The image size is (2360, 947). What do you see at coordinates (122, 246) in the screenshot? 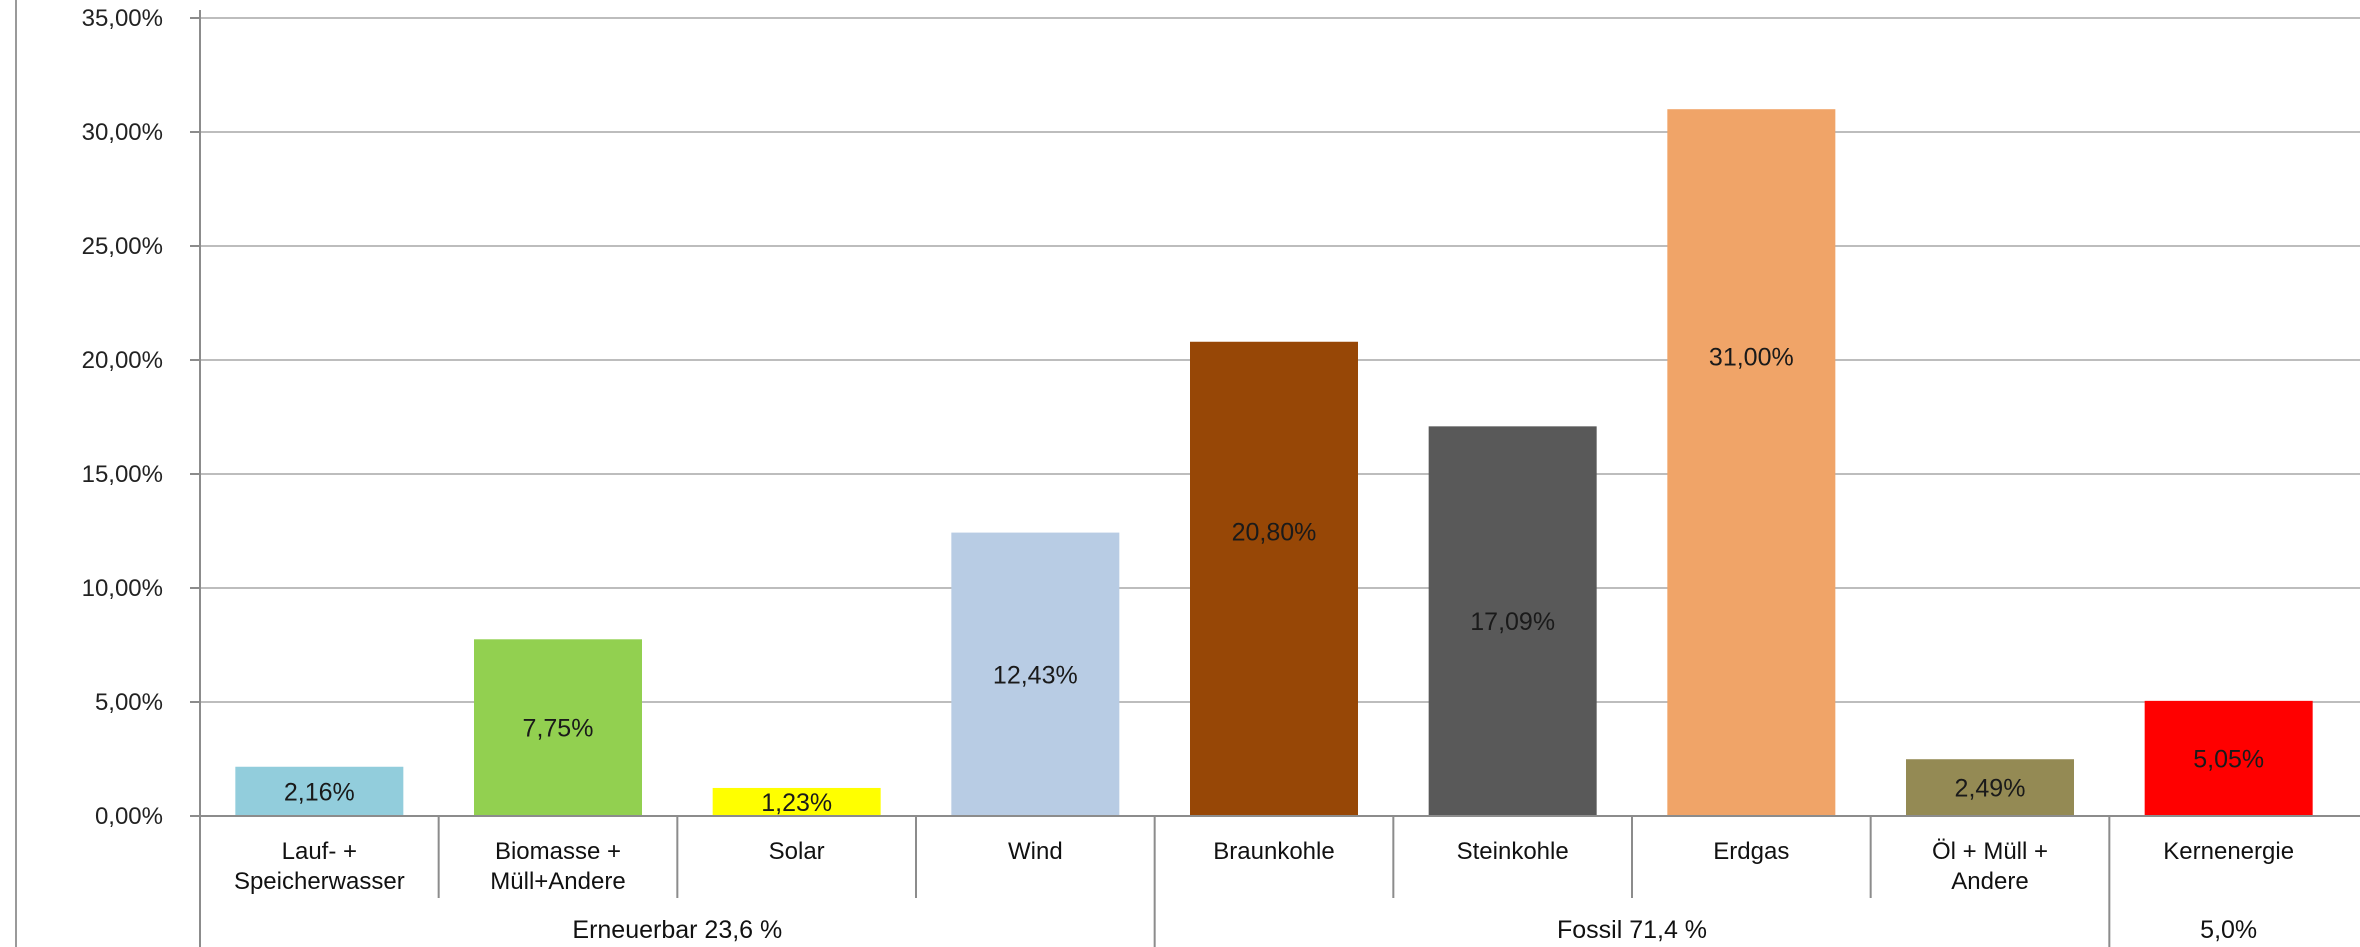
I see `y-tick-label: 25,00%` at bounding box center [122, 246].